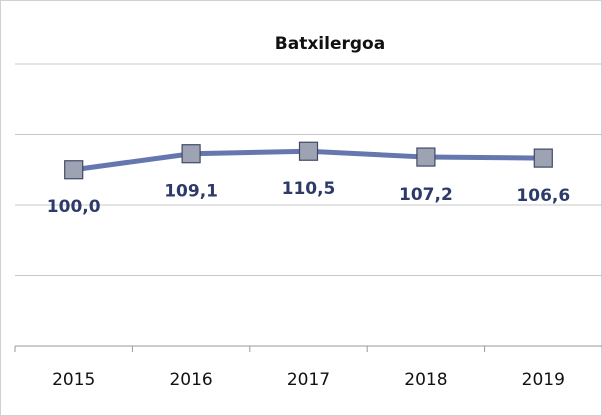 Image resolution: width=602 pixels, height=416 pixels. Describe the element at coordinates (309, 189) in the screenshot. I see `data-label: 110,5` at that location.